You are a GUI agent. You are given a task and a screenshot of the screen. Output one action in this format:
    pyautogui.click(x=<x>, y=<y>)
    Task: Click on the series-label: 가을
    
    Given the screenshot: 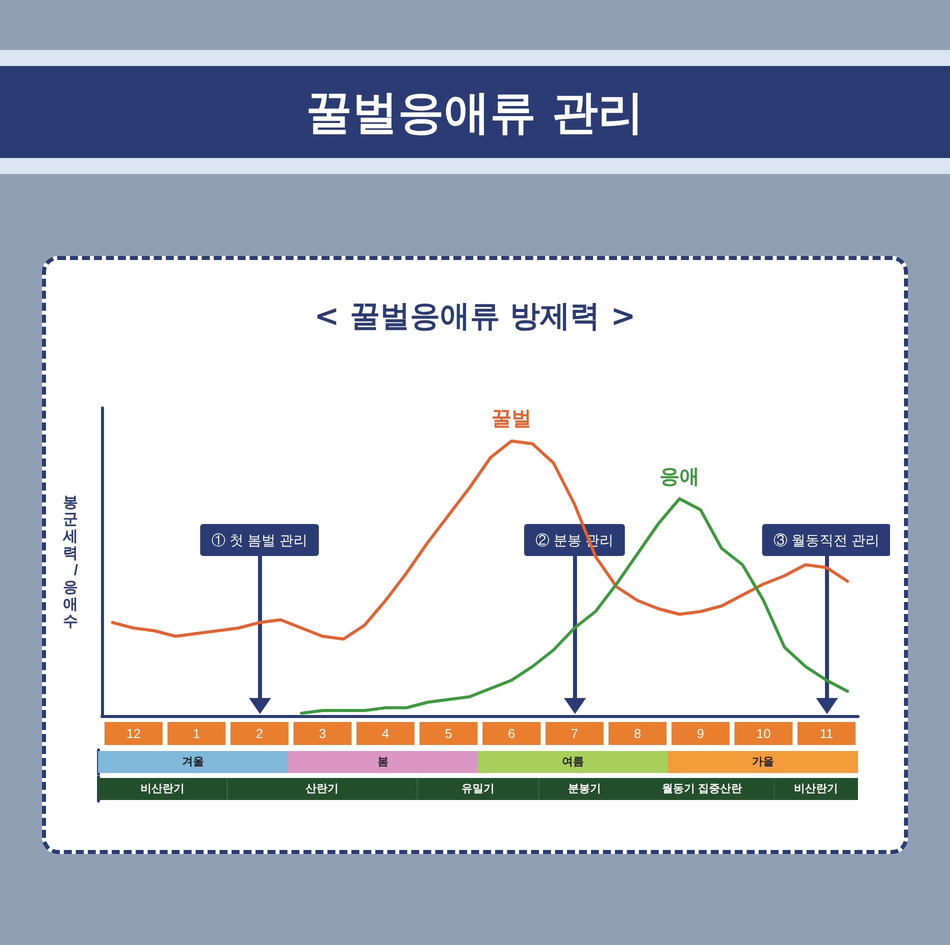 What is the action you would take?
    pyautogui.click(x=763, y=762)
    